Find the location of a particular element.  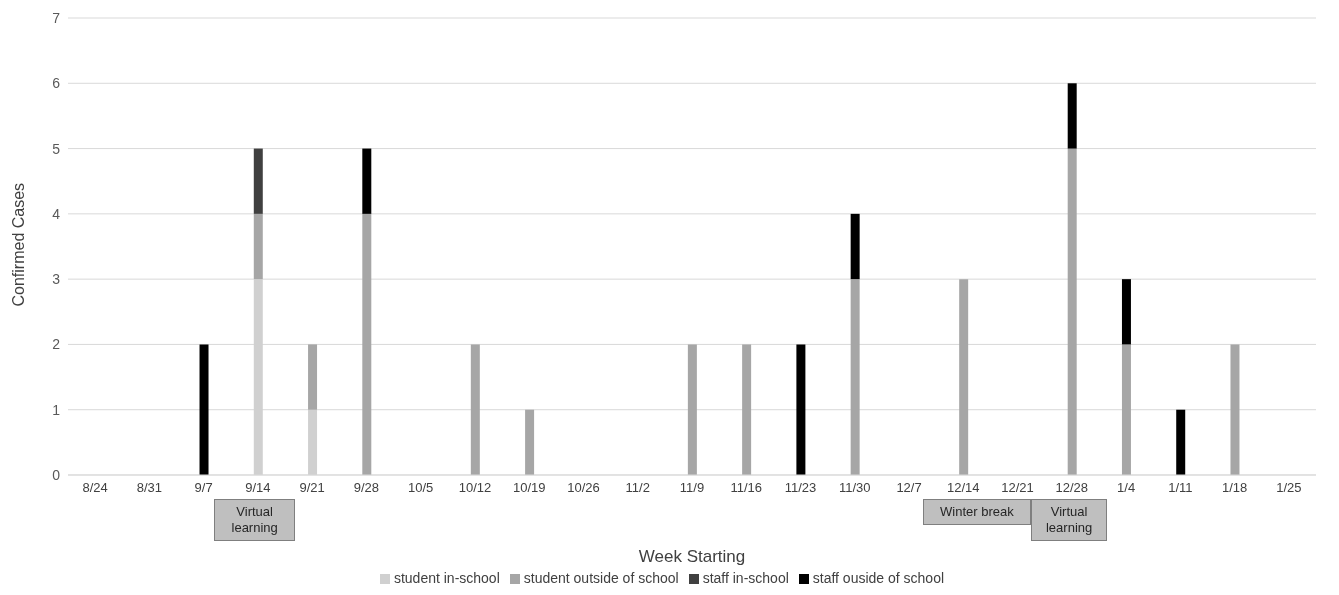

x-tick-label: 12/7 is located at coordinates (909, 488).